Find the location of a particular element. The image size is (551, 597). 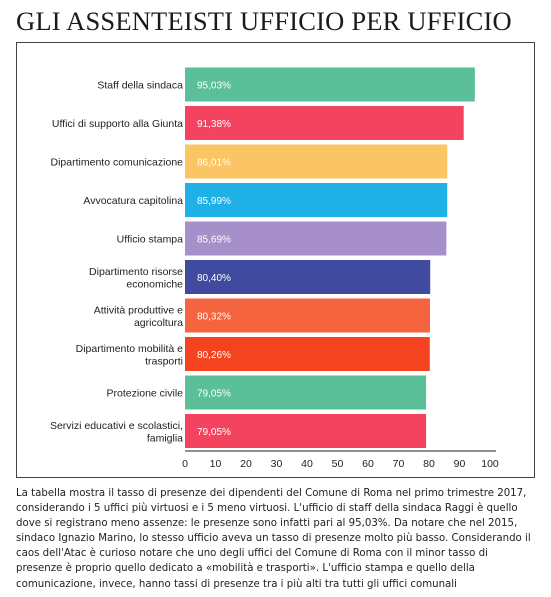

x-tick-label: 70 is located at coordinates (399, 464).